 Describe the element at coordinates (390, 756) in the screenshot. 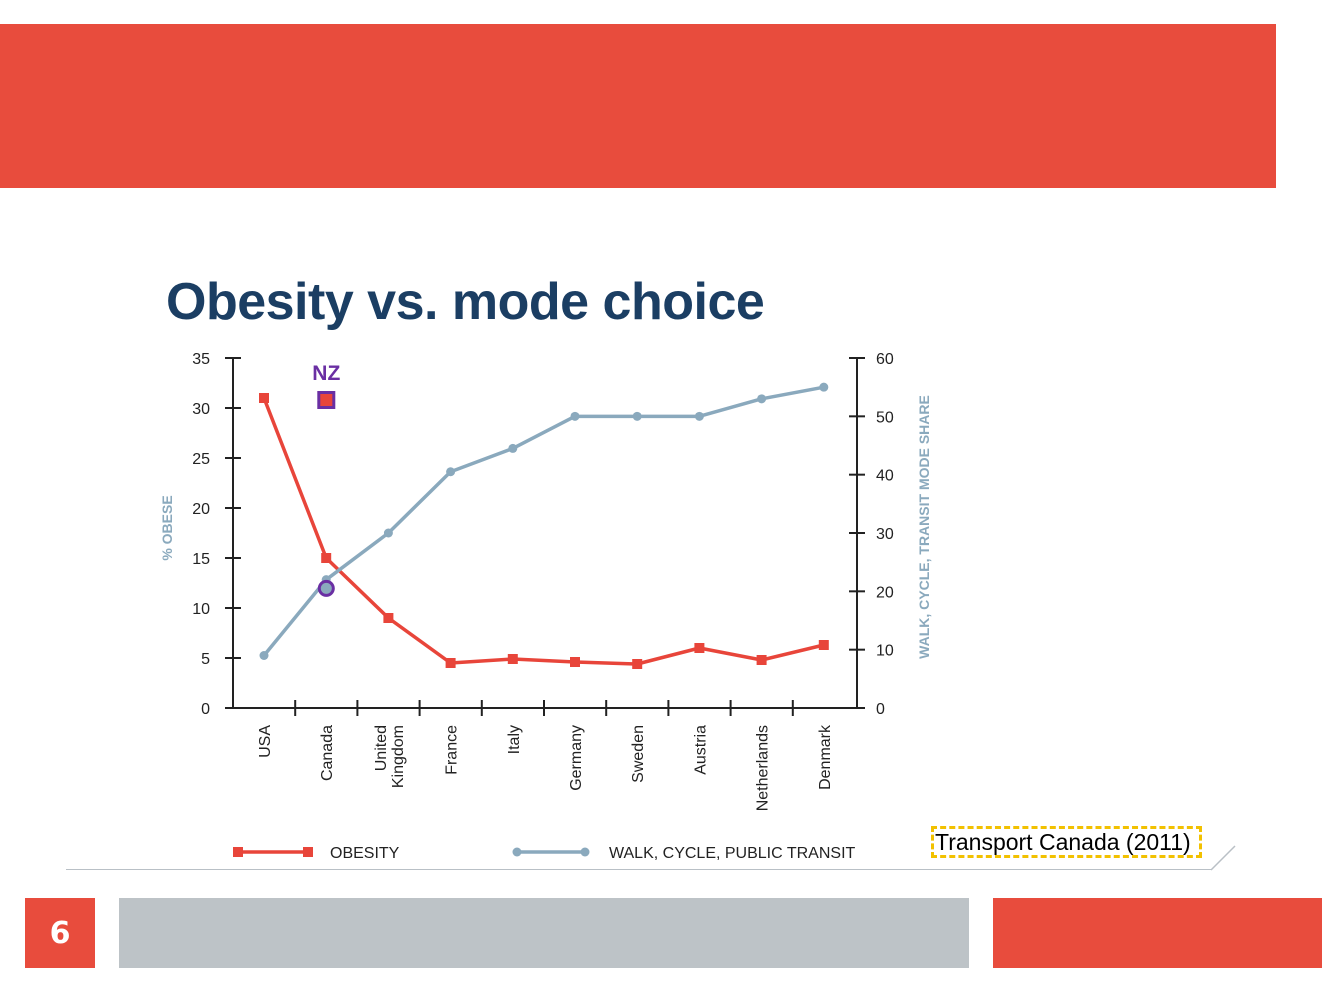

I see `x-tick-label: UnitedKingdom` at that location.